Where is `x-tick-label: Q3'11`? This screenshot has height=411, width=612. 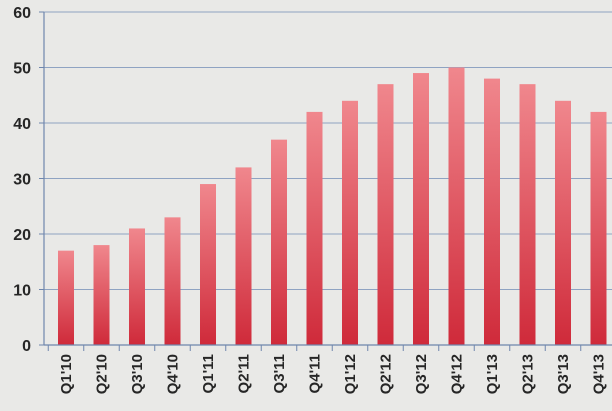 x-tick-label: Q3'11 is located at coordinates (279, 373).